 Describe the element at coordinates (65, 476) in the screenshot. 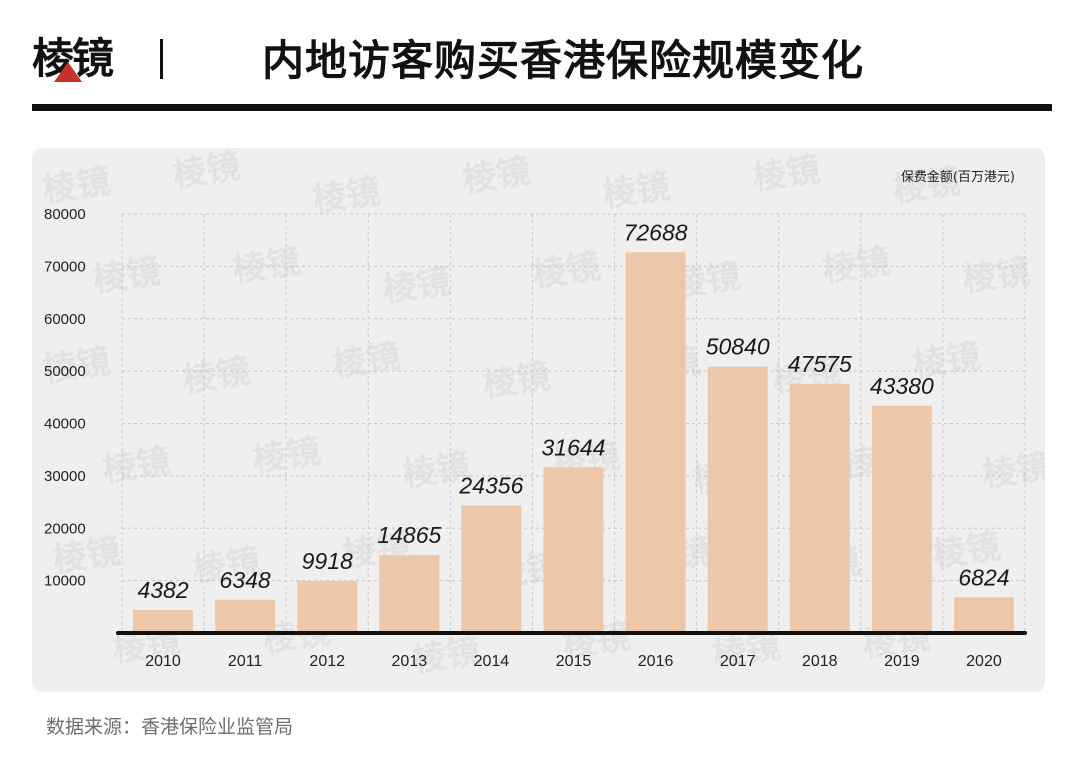

I see `y-tick-label: 30000` at that location.